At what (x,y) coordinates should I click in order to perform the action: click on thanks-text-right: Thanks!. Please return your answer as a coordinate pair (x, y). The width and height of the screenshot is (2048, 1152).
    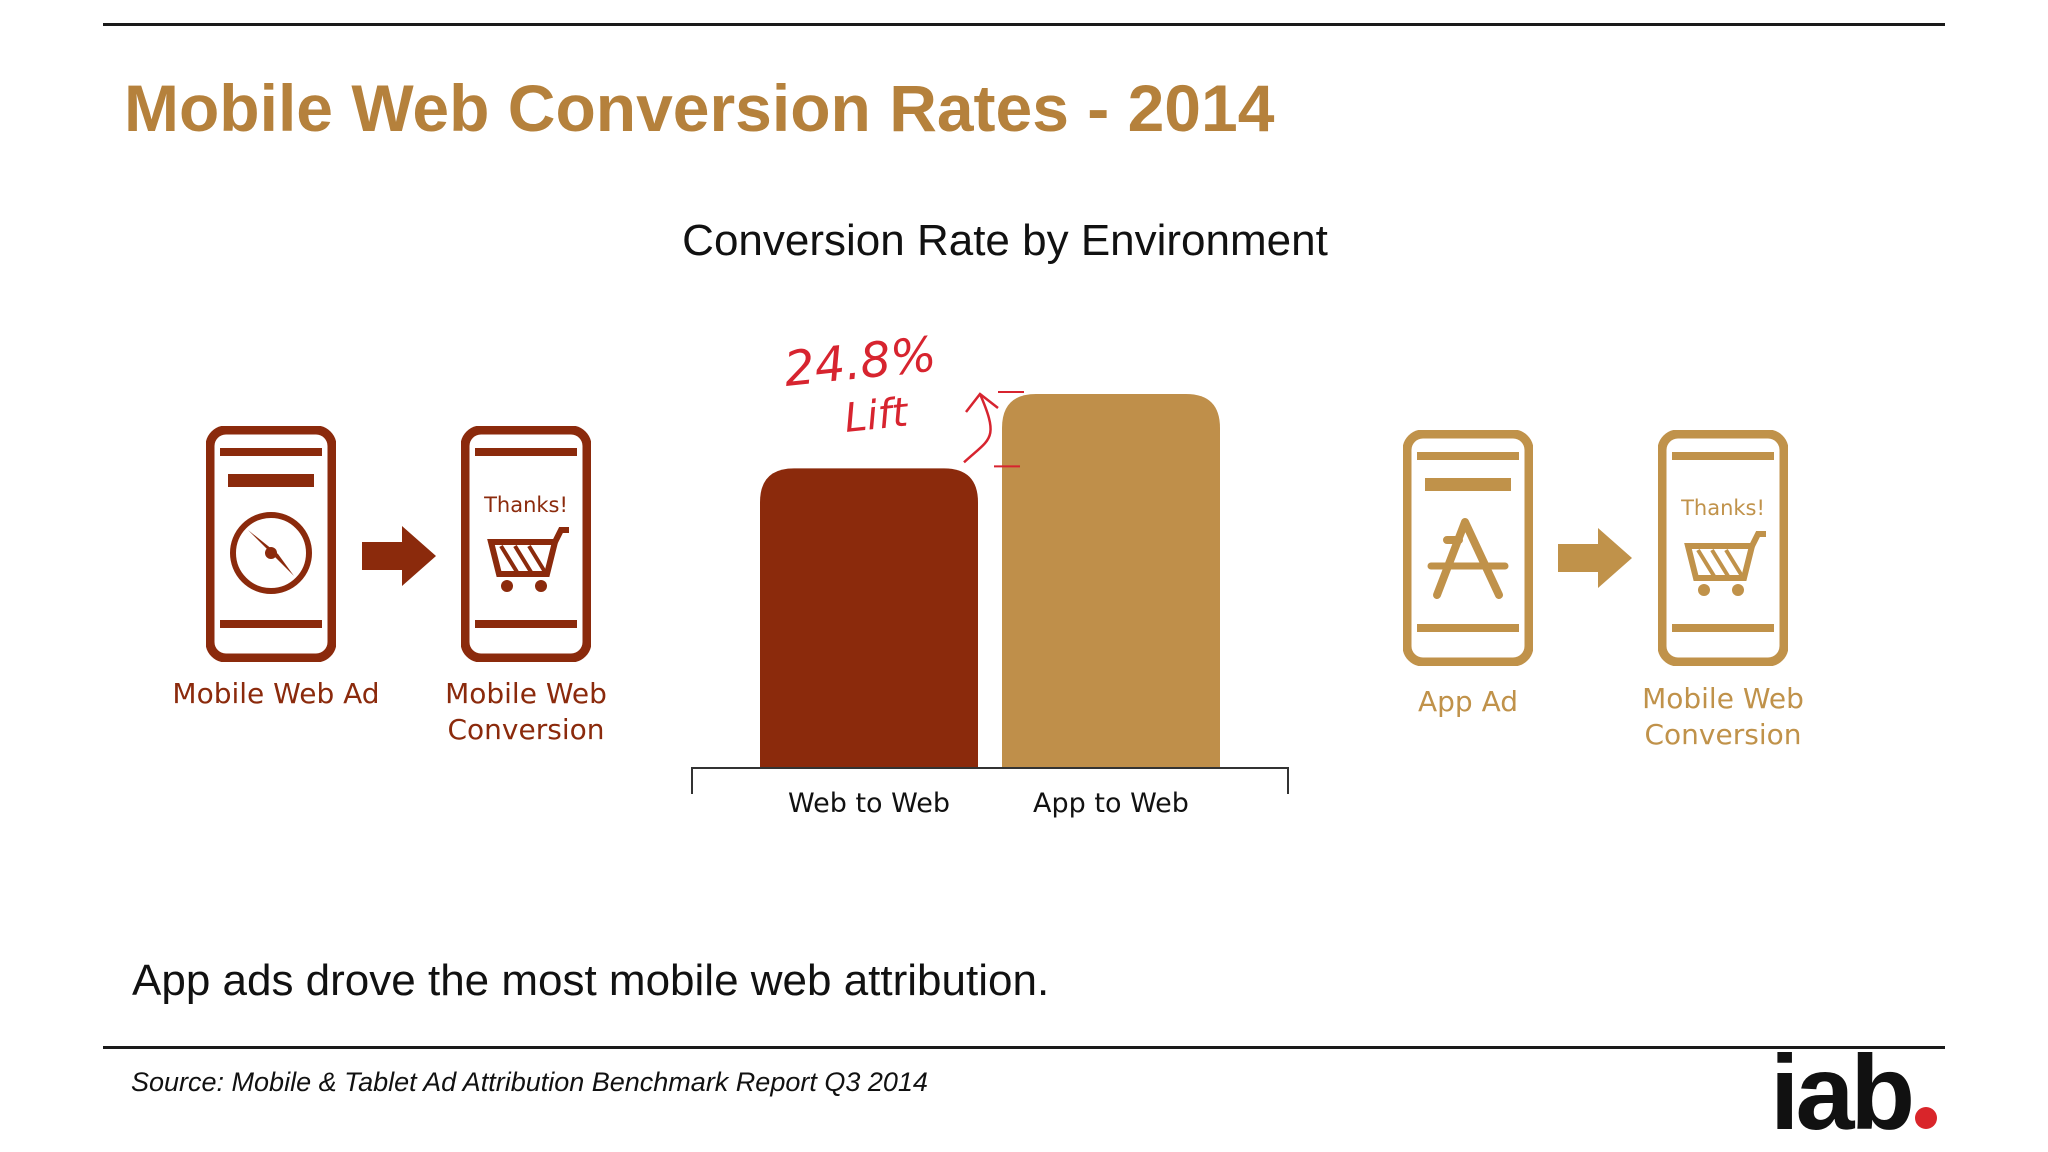
    Looking at the image, I should click on (1723, 508).